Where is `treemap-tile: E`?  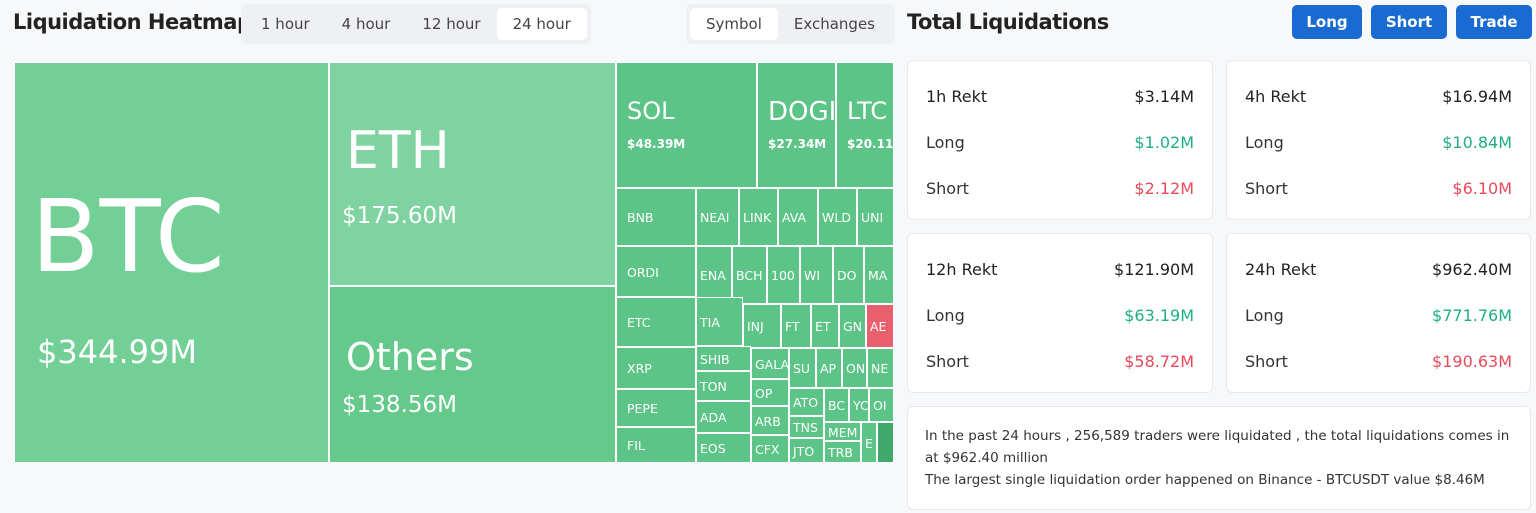 treemap-tile: E is located at coordinates (869, 442).